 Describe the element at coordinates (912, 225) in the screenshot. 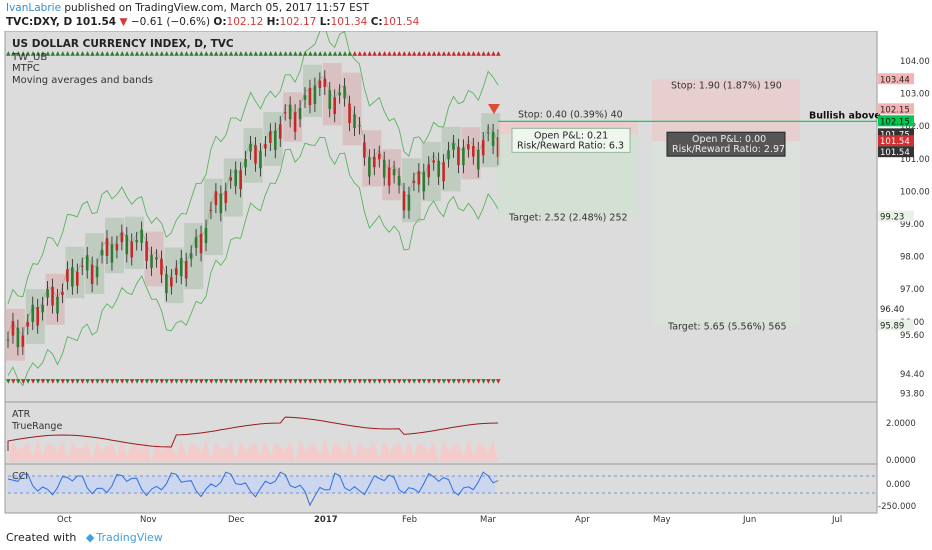

I see `price-tick: 99.00` at that location.